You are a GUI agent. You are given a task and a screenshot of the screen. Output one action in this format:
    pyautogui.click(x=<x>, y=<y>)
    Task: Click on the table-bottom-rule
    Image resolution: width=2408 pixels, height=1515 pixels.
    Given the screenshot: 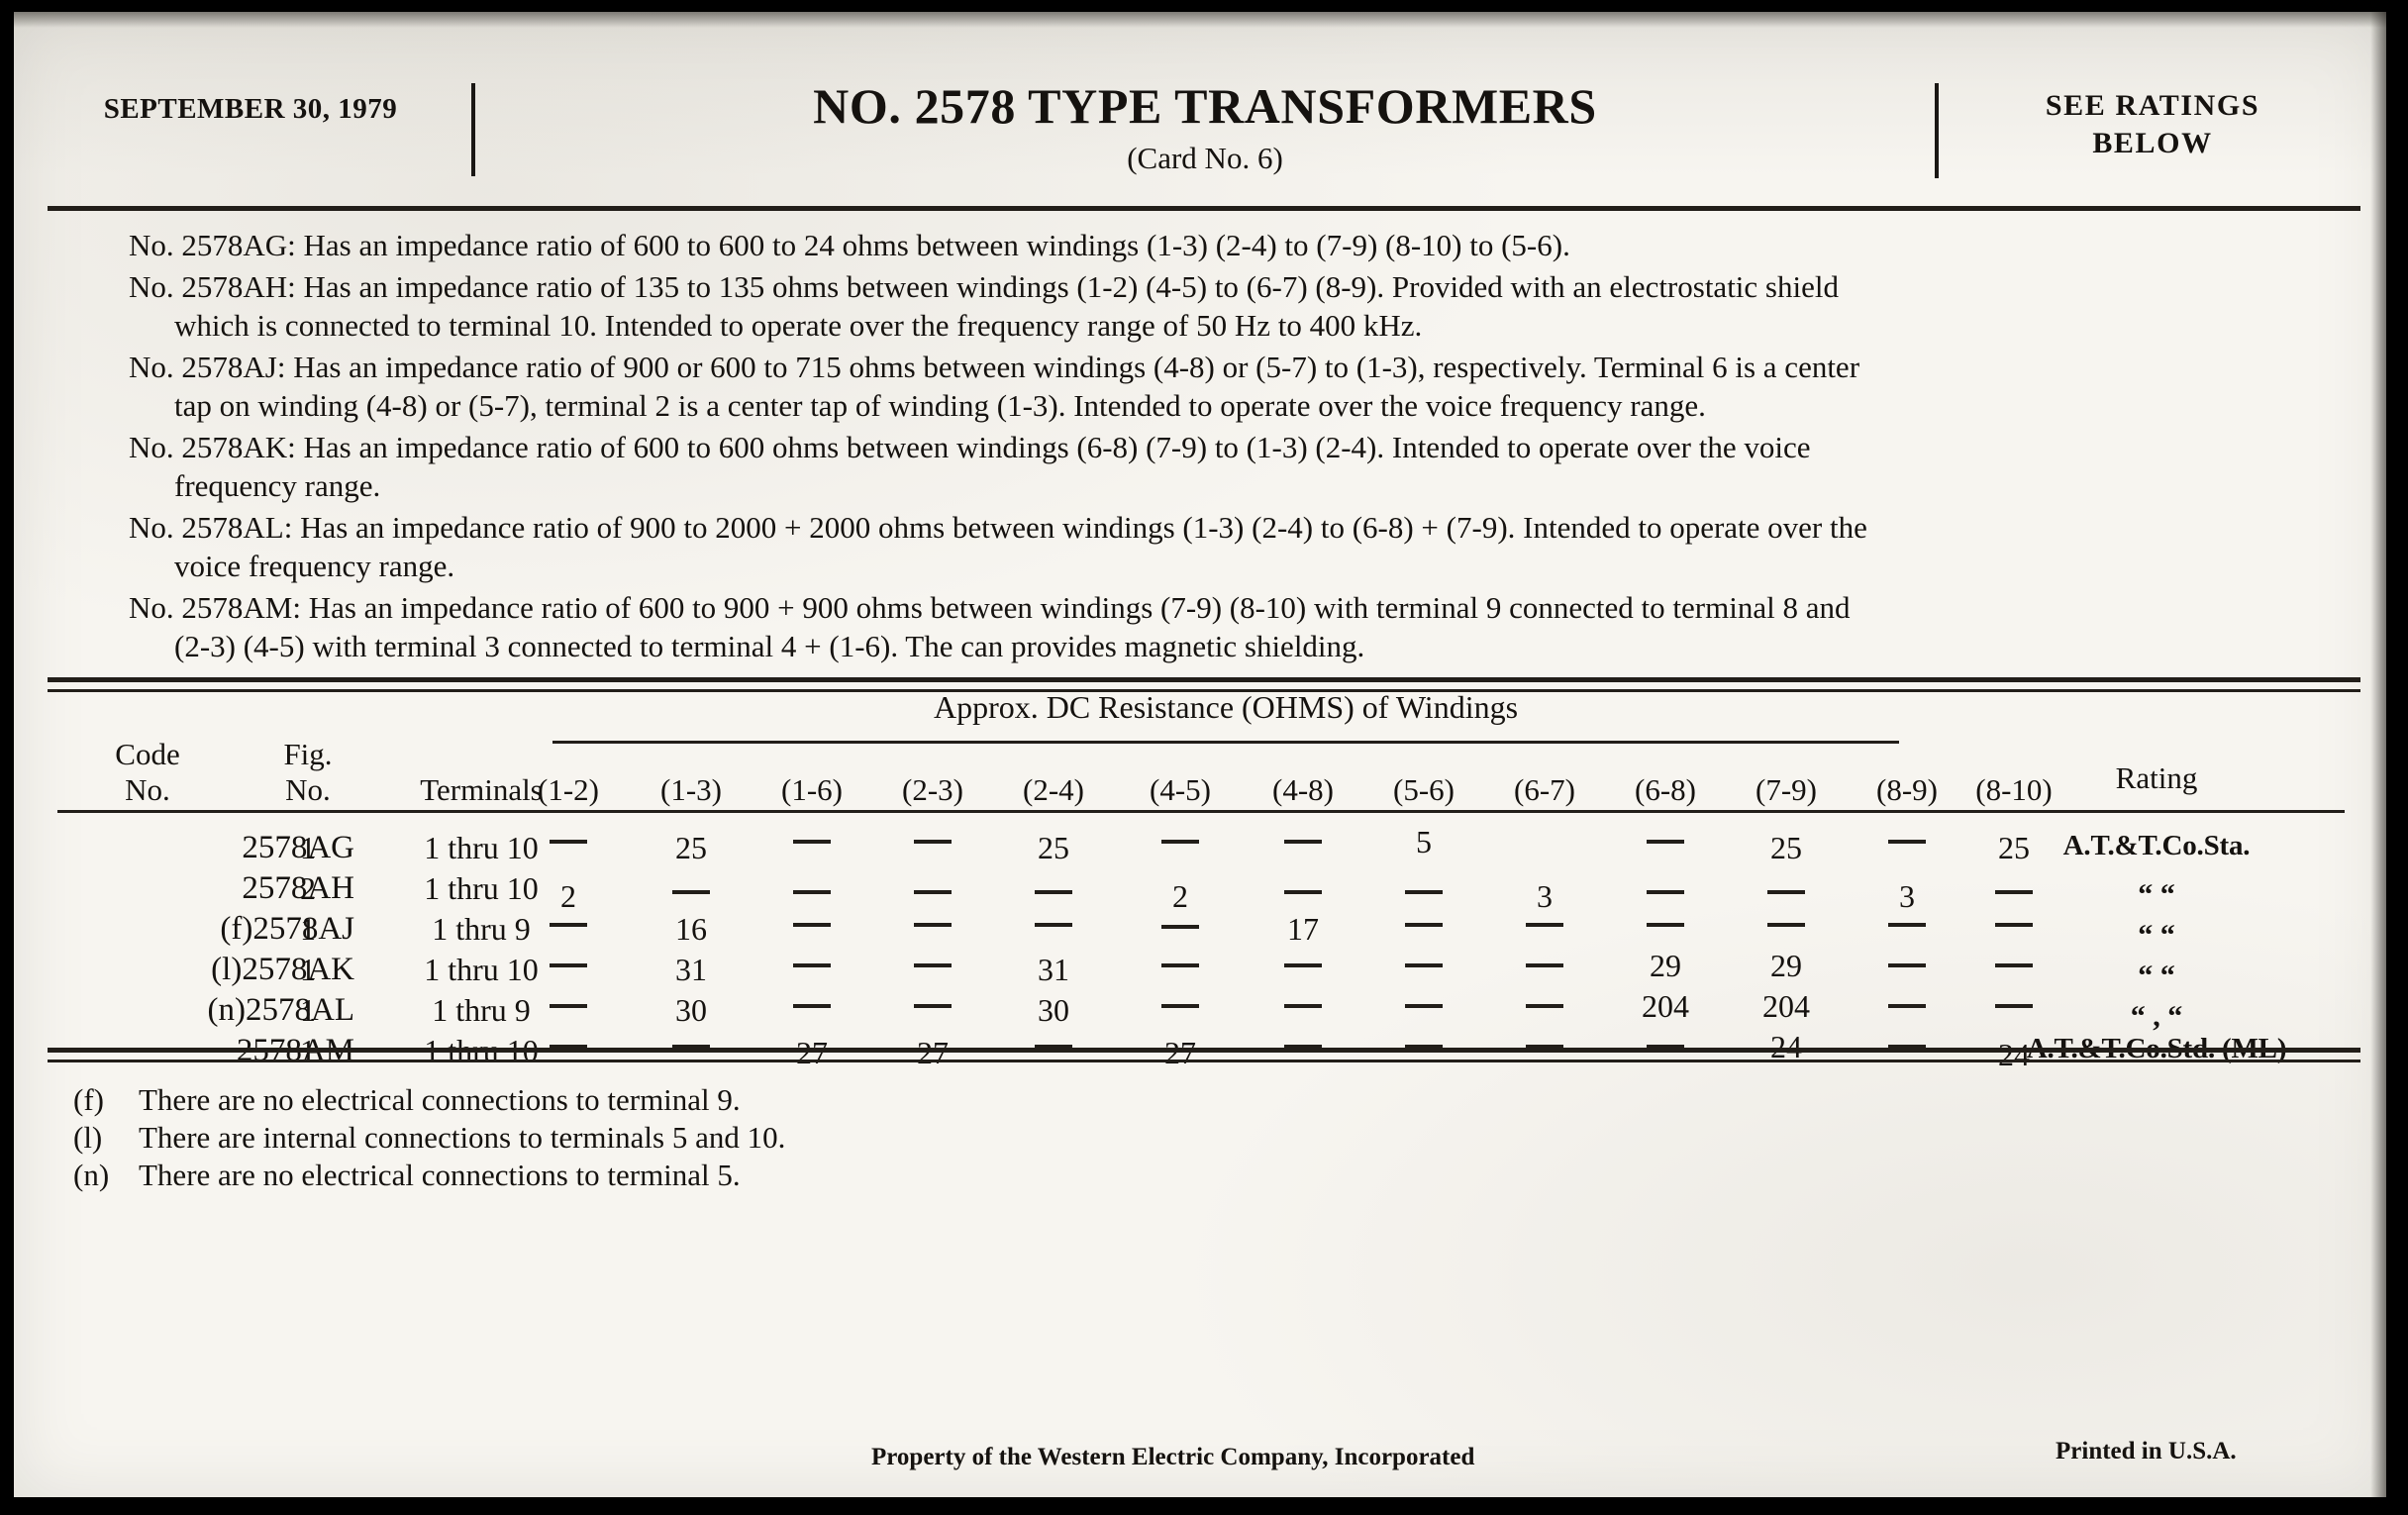 What is the action you would take?
    pyautogui.click(x=1204, y=1050)
    